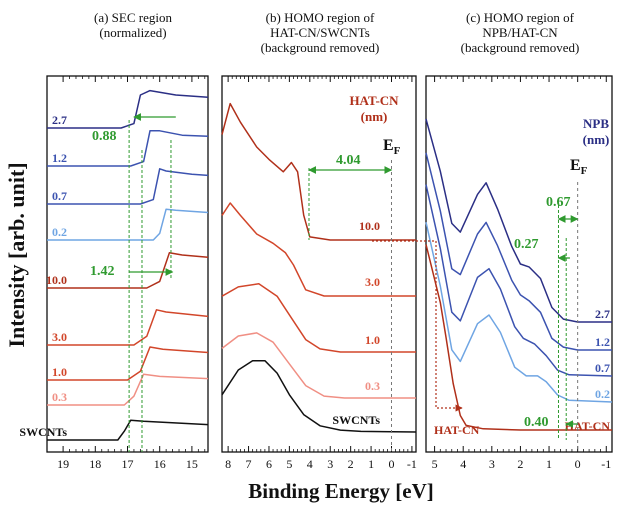  Describe the element at coordinates (542, 312) in the screenshot. I see `panel-c-annotations: 0.67 0.27 0.40` at that location.